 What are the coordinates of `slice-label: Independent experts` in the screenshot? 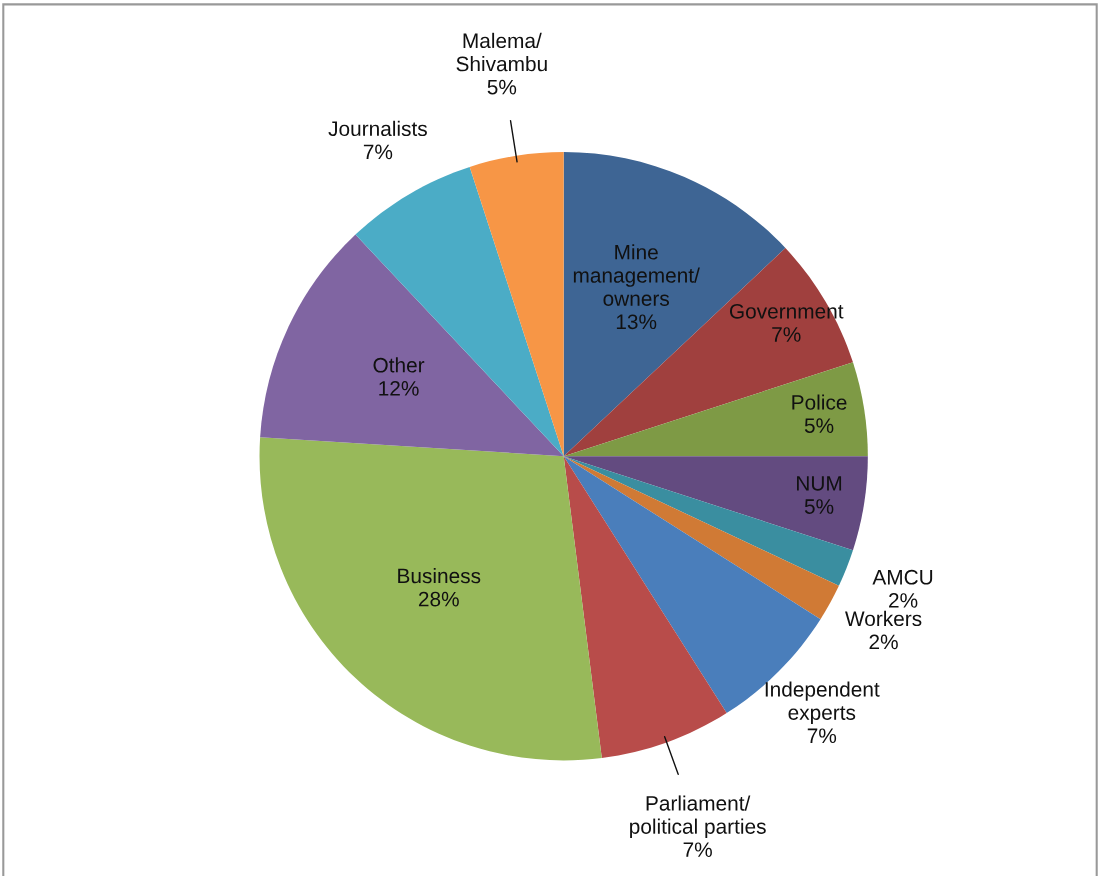 It's located at (822, 703).